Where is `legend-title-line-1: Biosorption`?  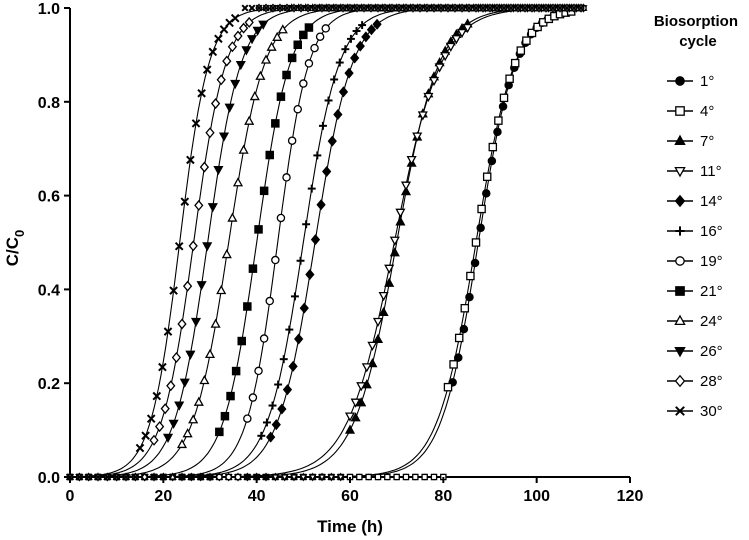 legend-title-line-1: Biosorption is located at coordinates (696, 21).